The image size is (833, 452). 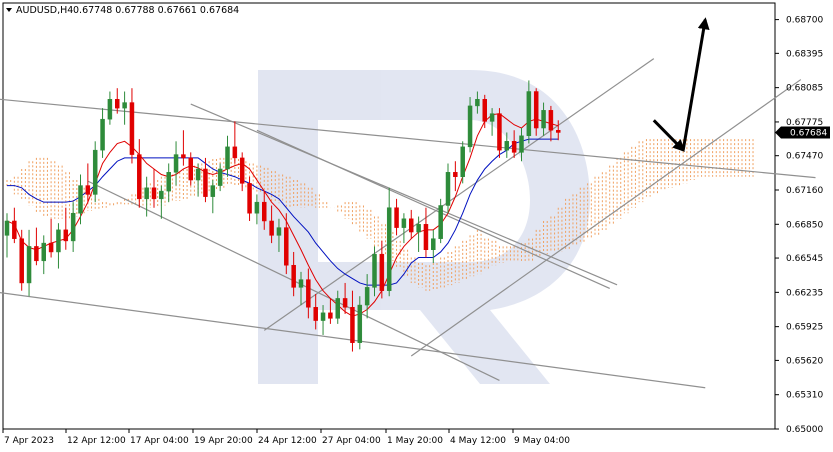 I want to click on arrow-forecast-down, so click(x=668, y=135).